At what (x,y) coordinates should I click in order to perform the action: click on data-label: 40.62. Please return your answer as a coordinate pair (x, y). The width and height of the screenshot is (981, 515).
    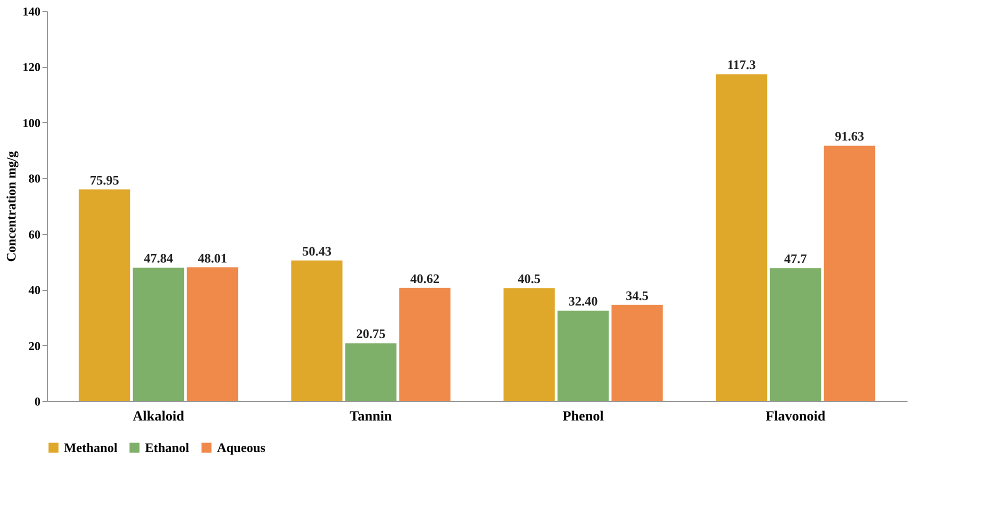
    Looking at the image, I should click on (425, 278).